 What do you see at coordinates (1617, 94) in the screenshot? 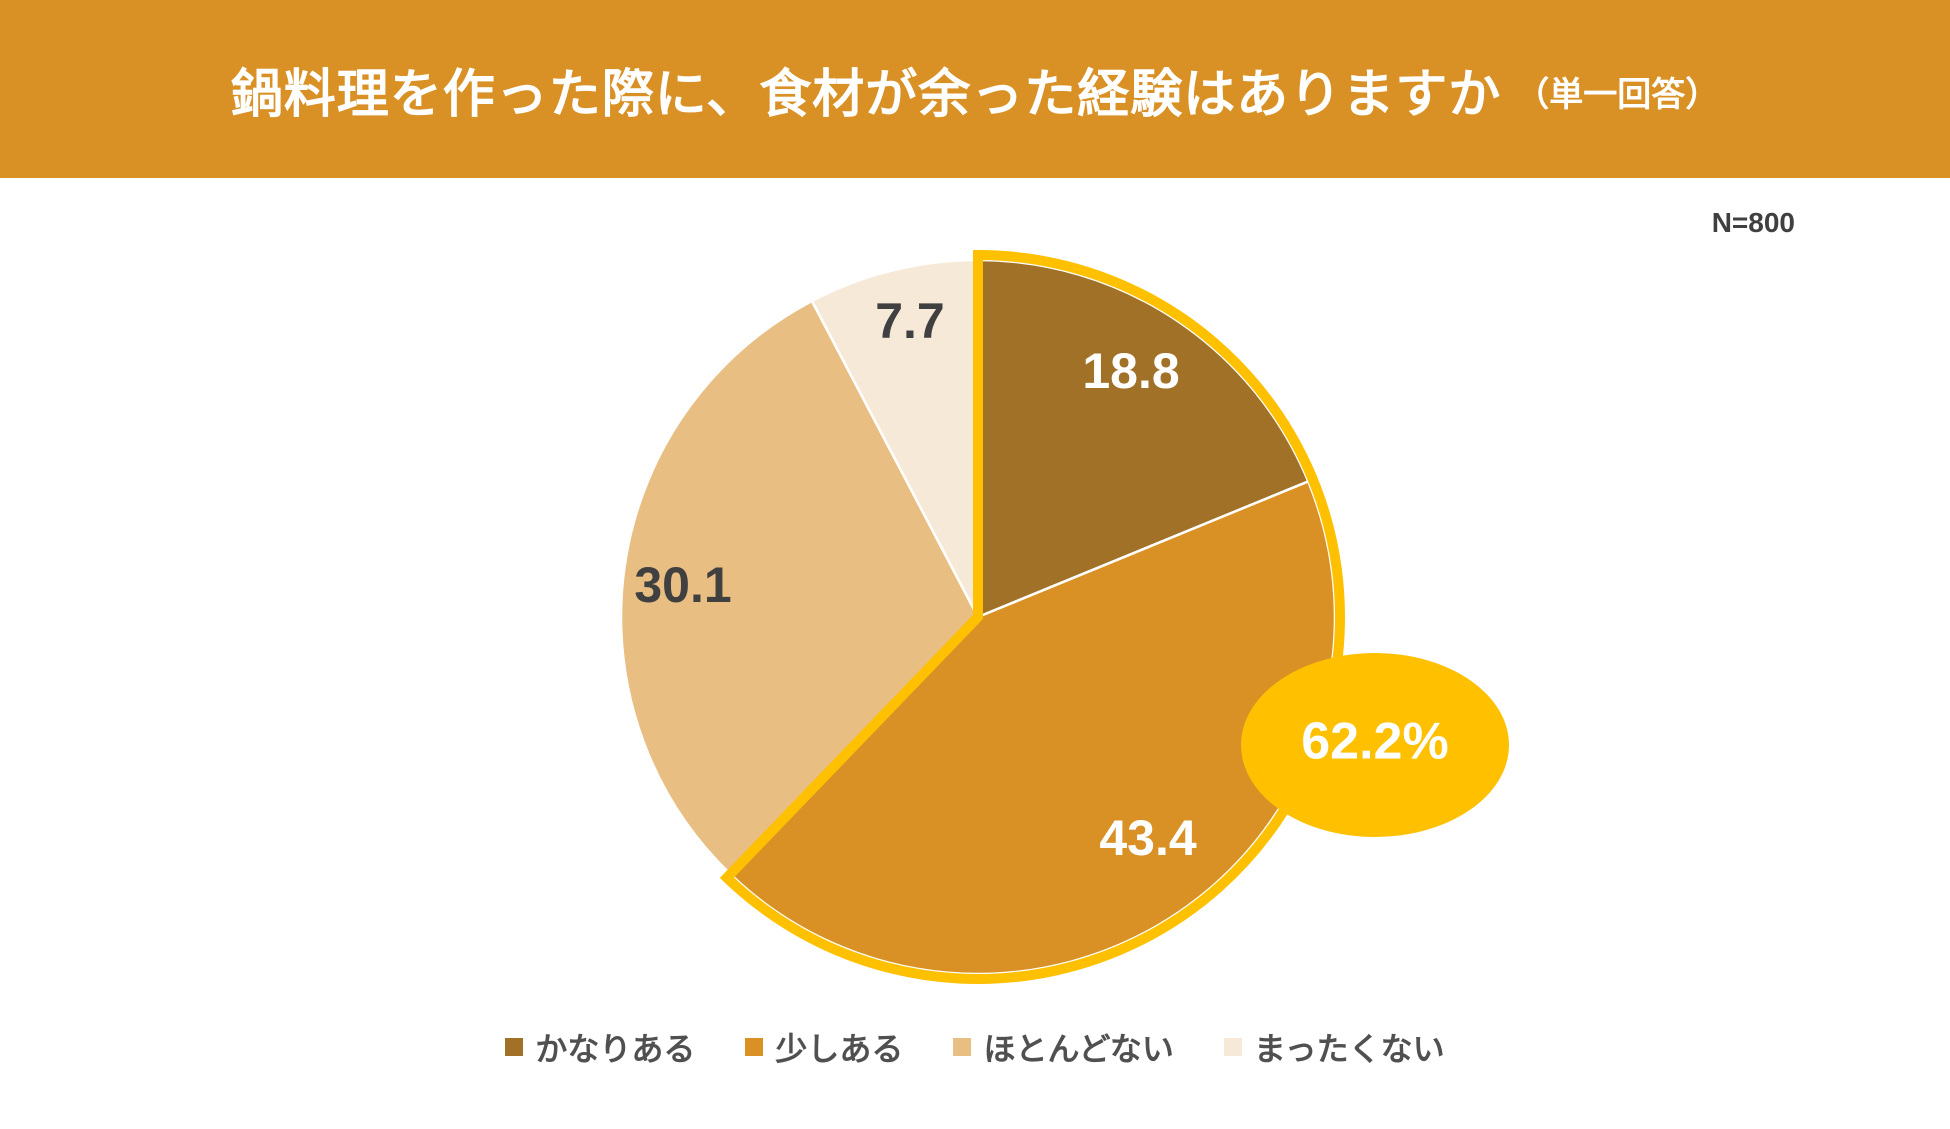
I see `title-subtitle: （単一回答）` at bounding box center [1617, 94].